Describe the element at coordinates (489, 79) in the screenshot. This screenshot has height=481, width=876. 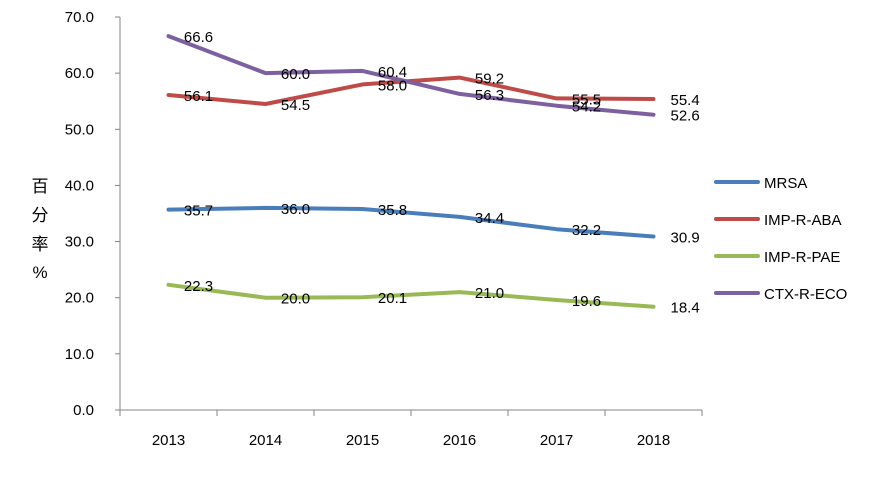
I see `data-label-imp-r-aba: 59.2` at that location.